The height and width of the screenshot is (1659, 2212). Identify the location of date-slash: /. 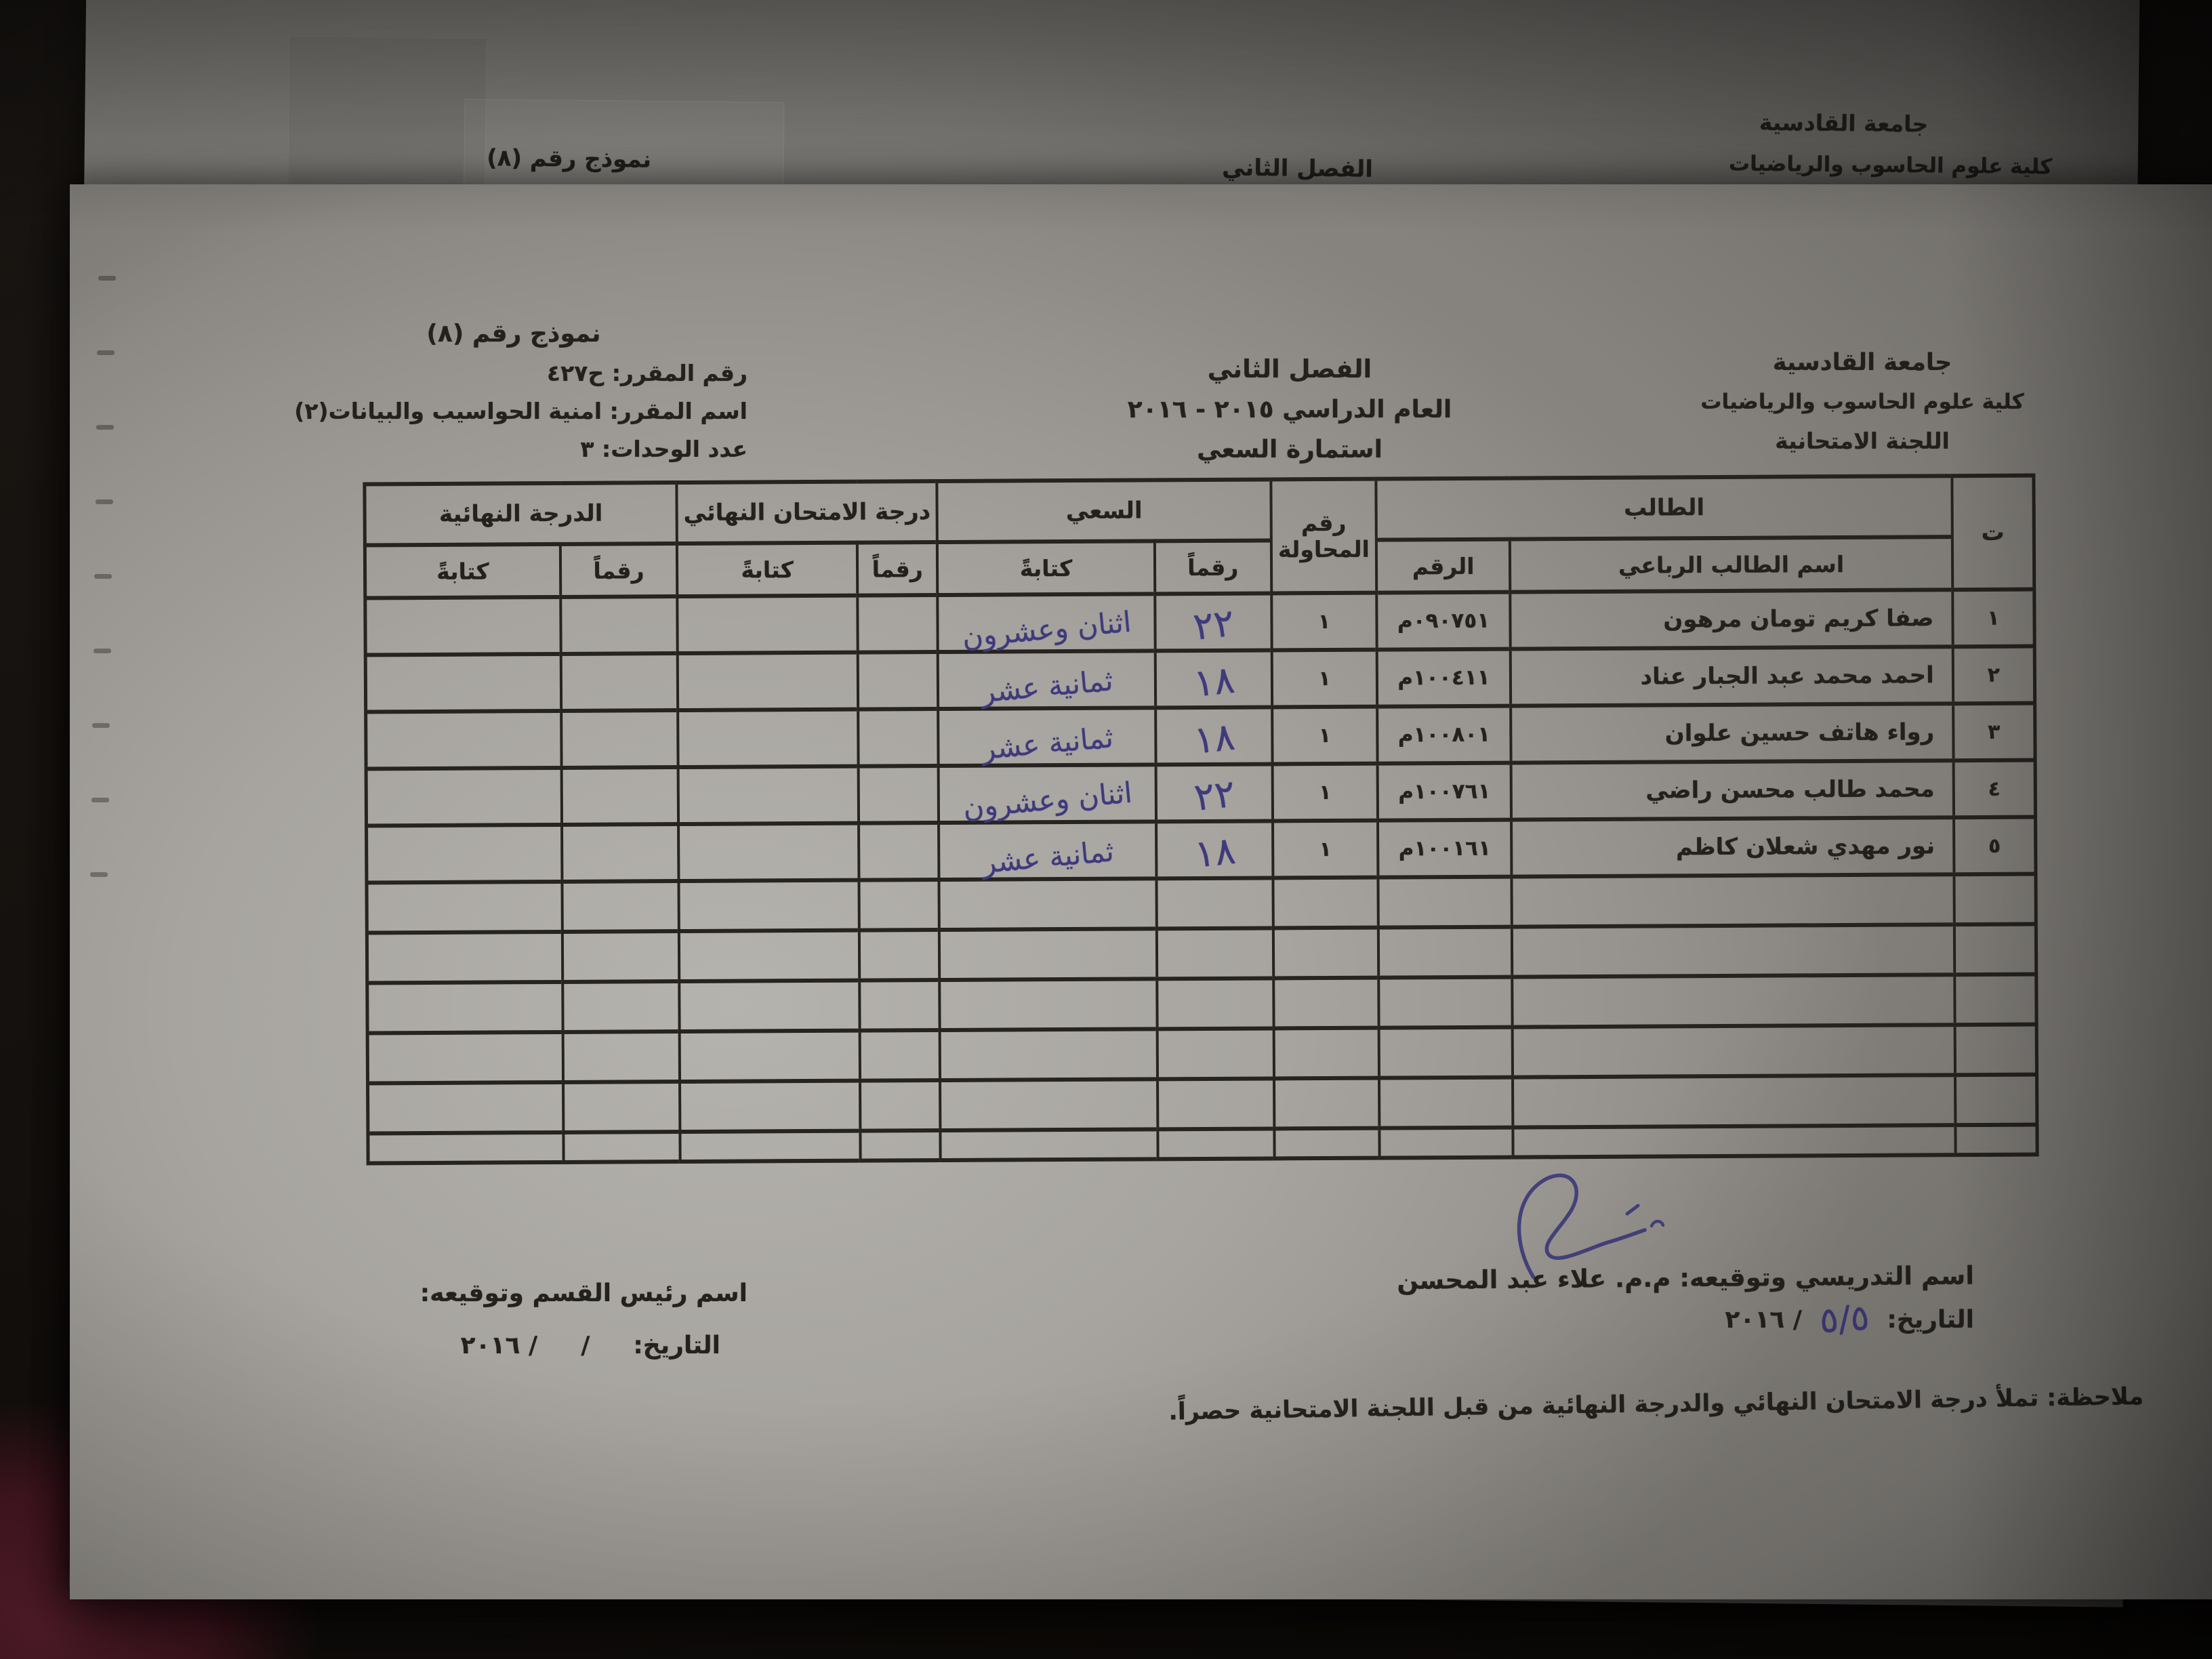
(585, 1345).